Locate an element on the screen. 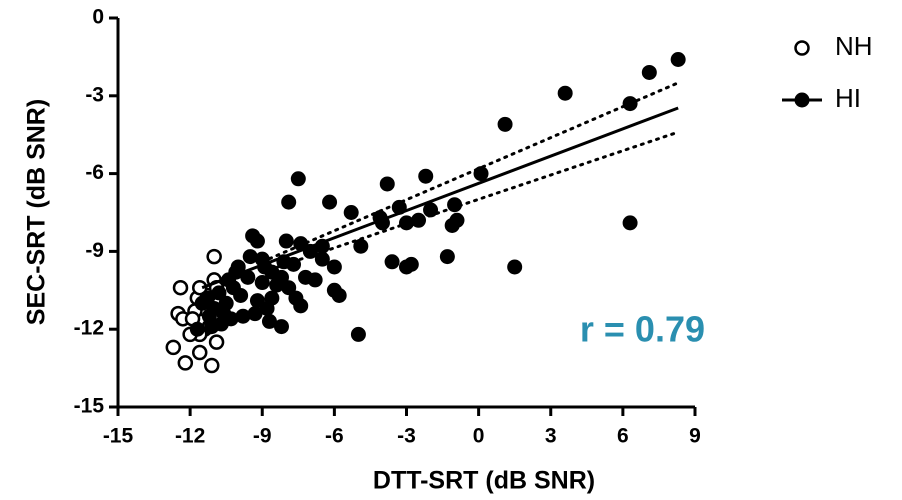  x-tick-label: -3 is located at coordinates (406, 436).